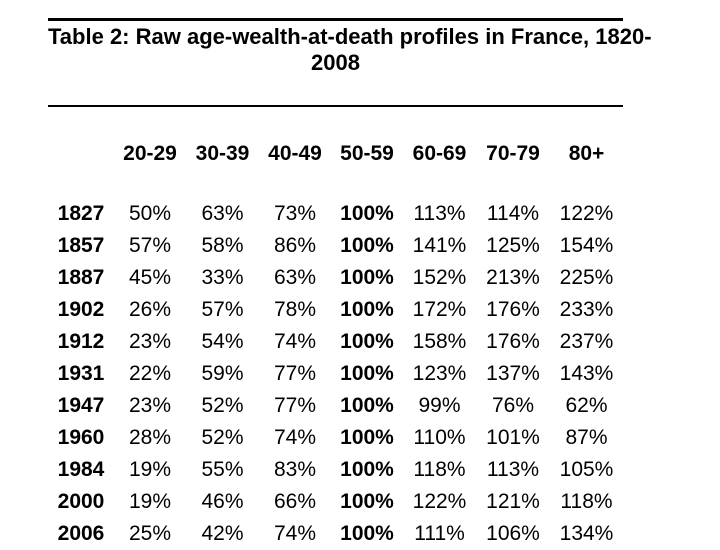 The image size is (720, 550). Describe the element at coordinates (439, 437) in the screenshot. I see `value-cell: 110%` at that location.